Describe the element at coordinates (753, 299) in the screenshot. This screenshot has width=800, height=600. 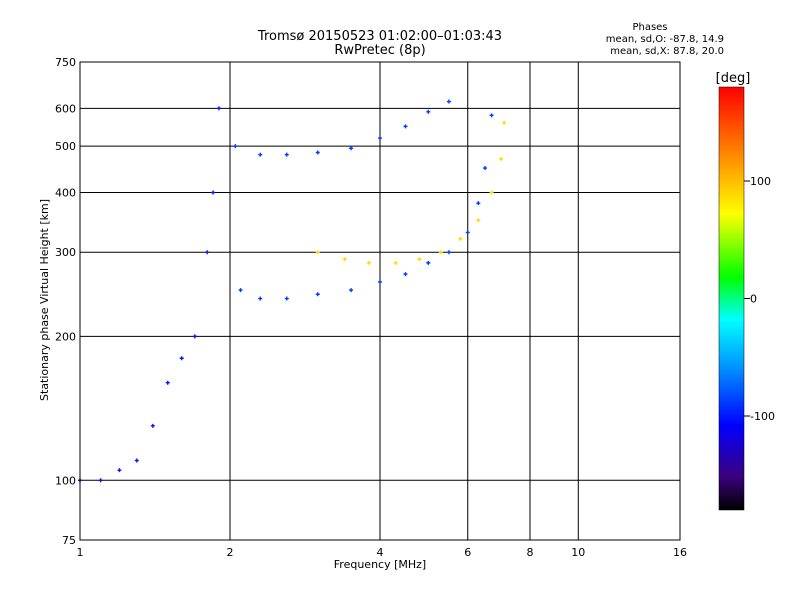
I see `colorbar-tick-label: 0` at that location.